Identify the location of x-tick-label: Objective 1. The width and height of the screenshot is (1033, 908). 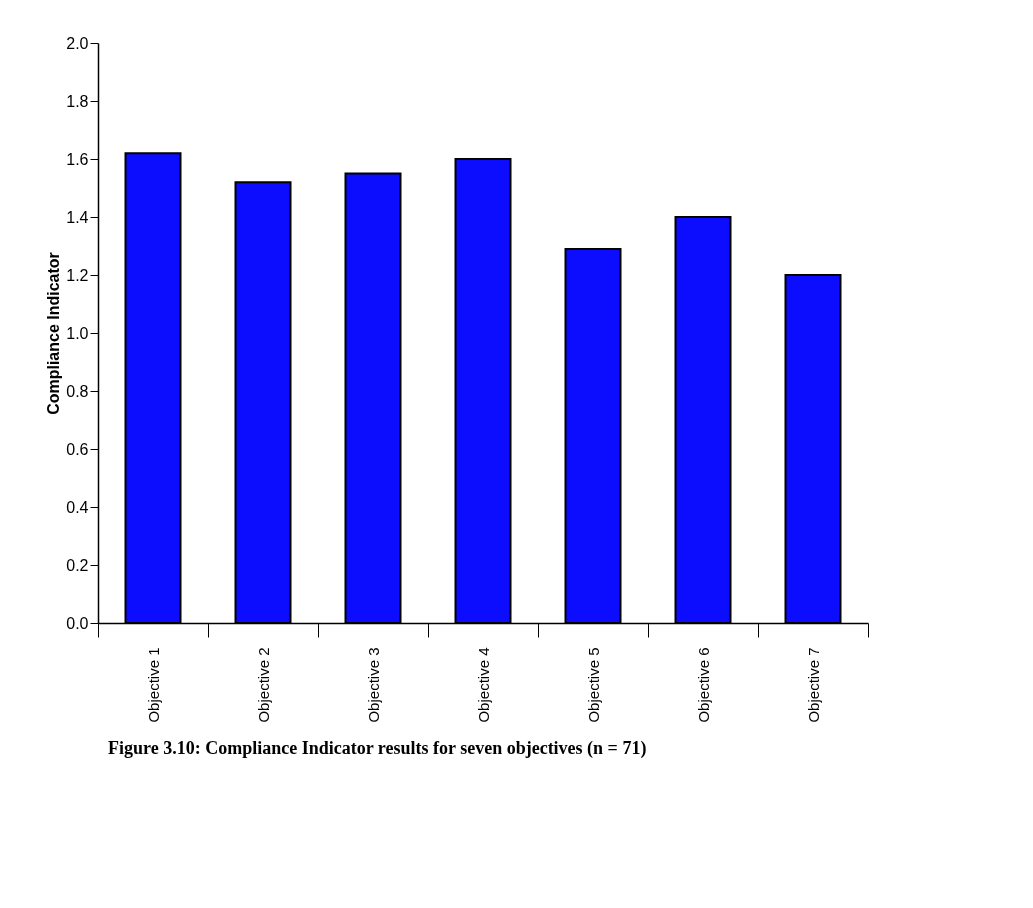
(153, 685).